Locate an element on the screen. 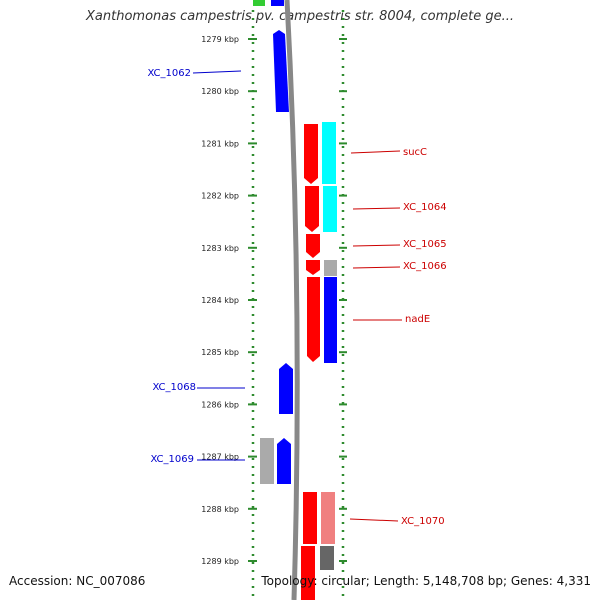 This screenshot has height=600, width=600. kbp-tick-label: 1284 kbp is located at coordinates (220, 300).